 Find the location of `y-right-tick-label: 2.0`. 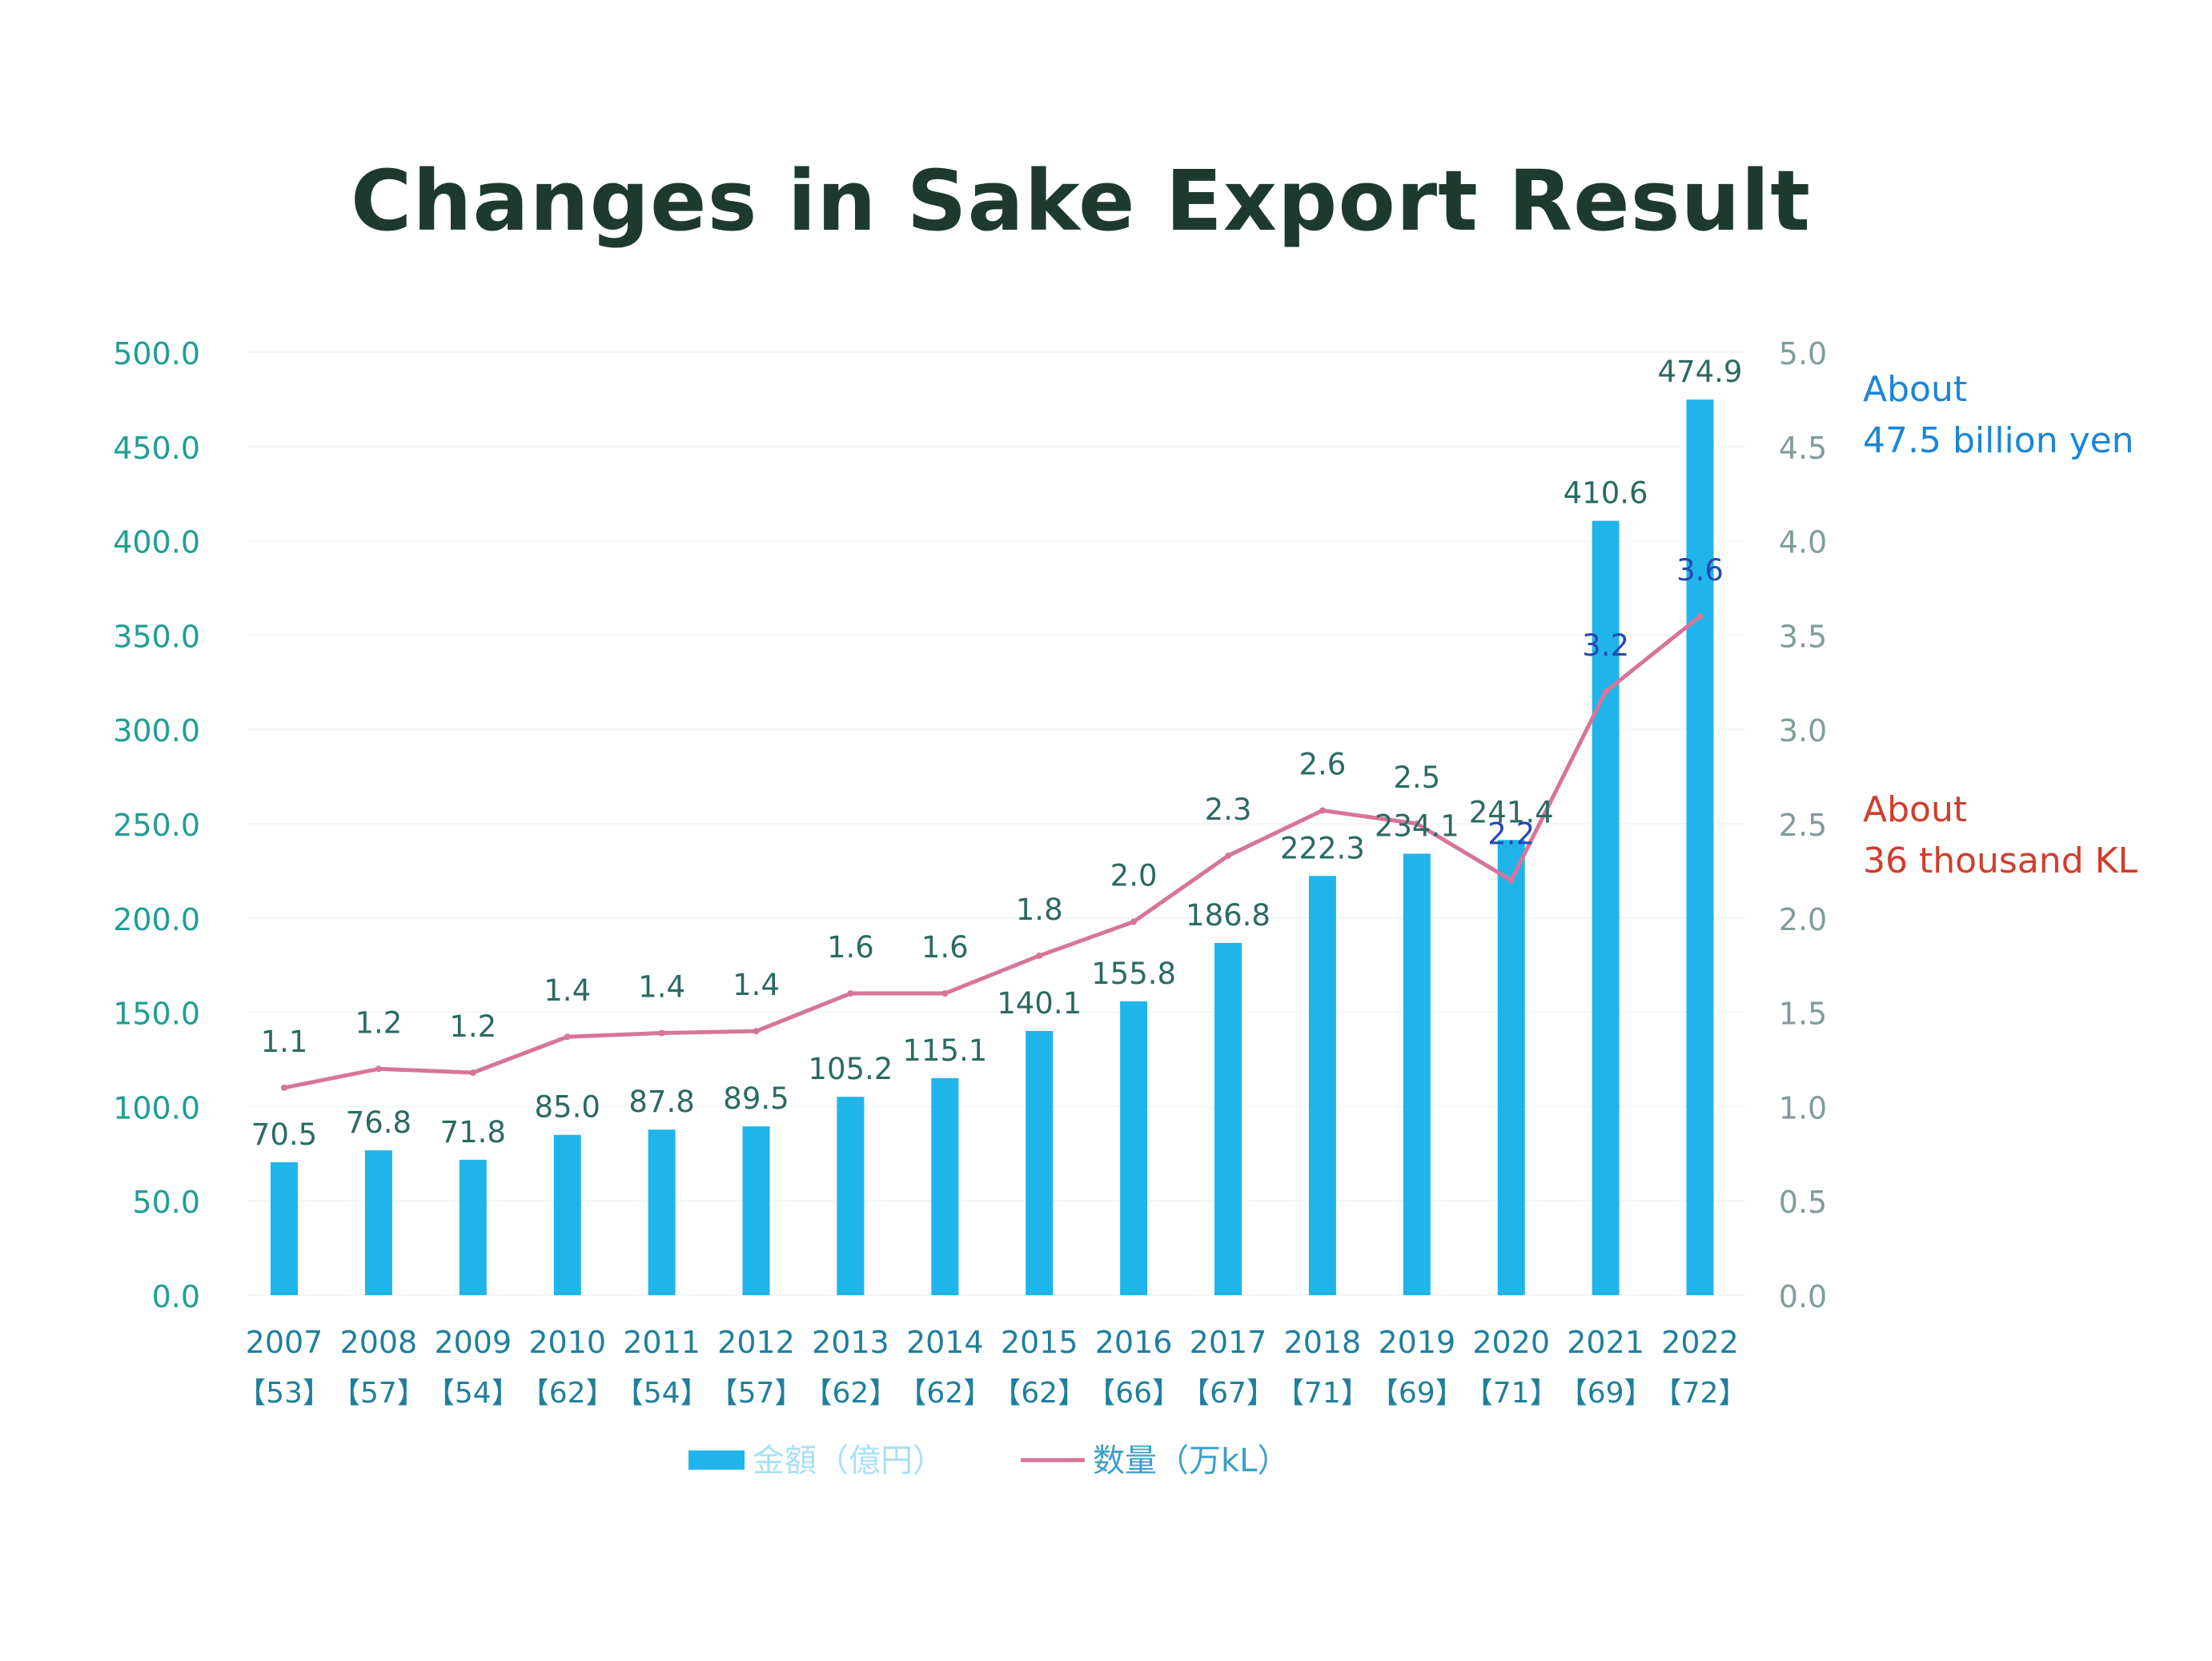

y-right-tick-label: 2.0 is located at coordinates (1803, 919).